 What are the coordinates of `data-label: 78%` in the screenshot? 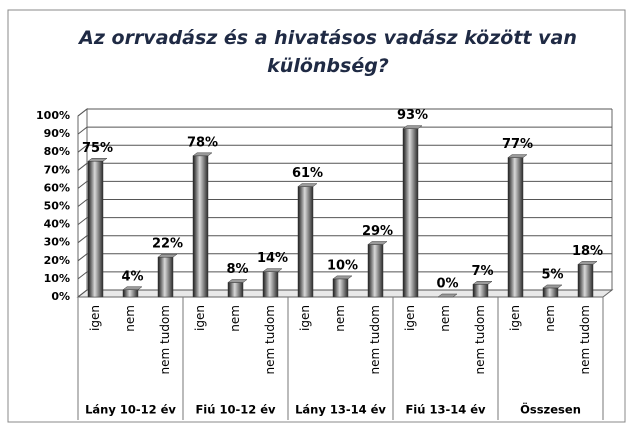 It's located at (202, 142).